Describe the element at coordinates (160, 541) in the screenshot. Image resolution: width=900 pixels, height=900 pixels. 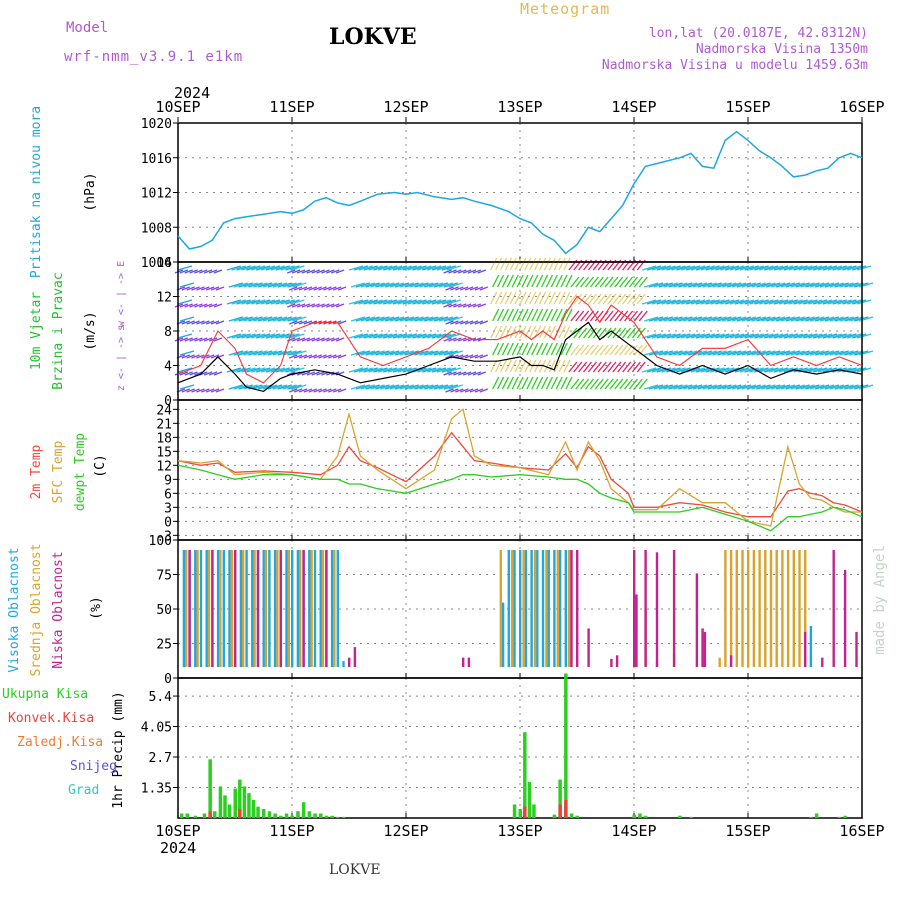
I see `cloud-ytick-label: 100` at that location.